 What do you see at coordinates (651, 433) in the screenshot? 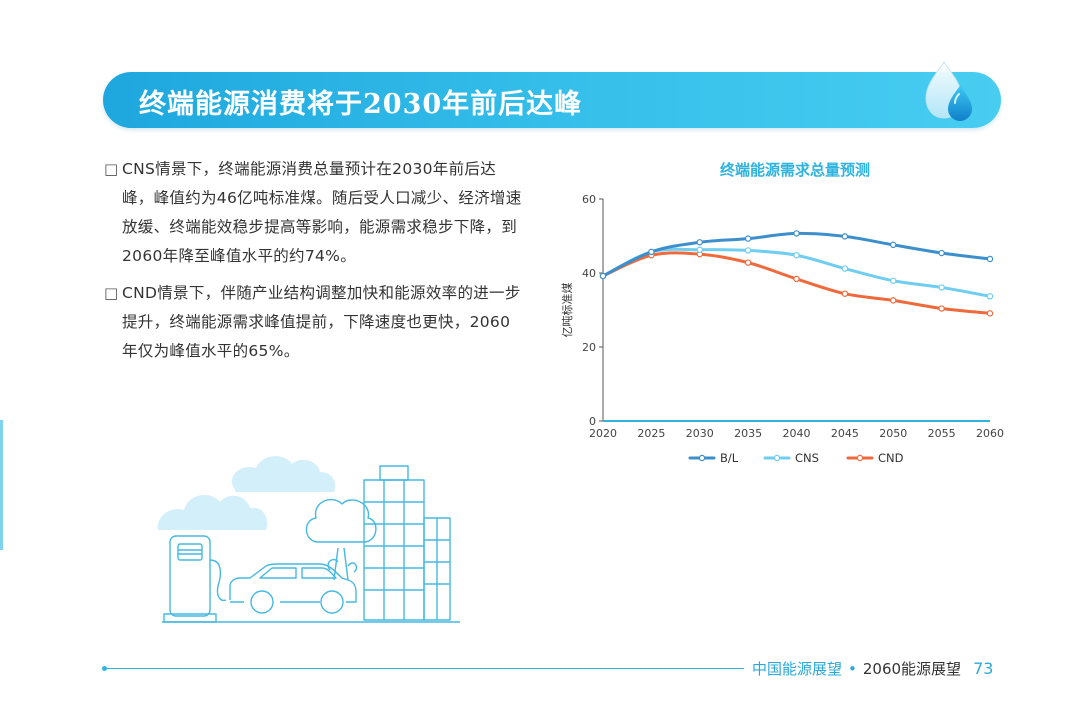
I see `x-tick-label: 2025` at bounding box center [651, 433].